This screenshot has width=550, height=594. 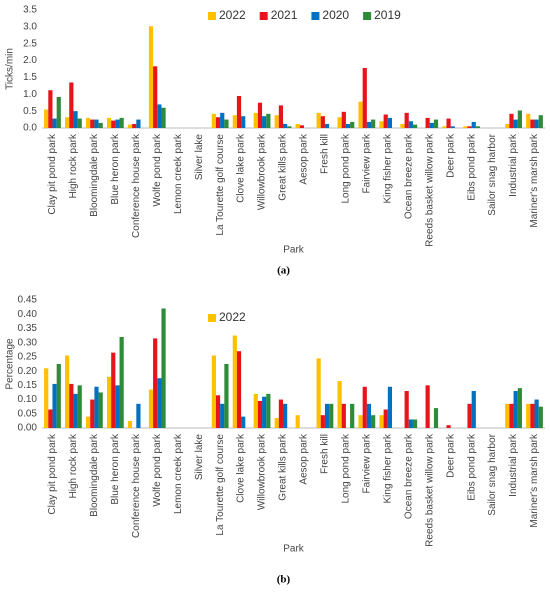 I want to click on y-tick-label: 0.25, so click(x=28, y=357).